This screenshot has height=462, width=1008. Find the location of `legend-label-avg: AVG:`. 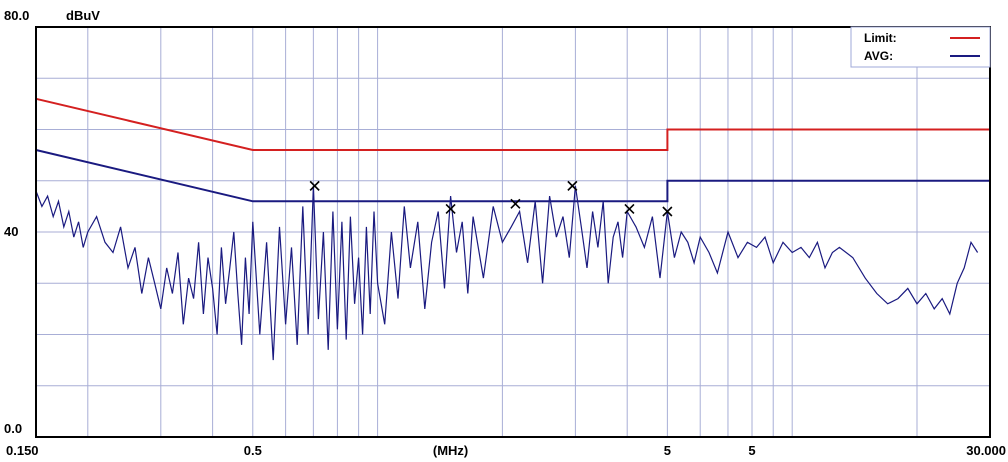

legend-label-avg: AVG: is located at coordinates (878, 56).